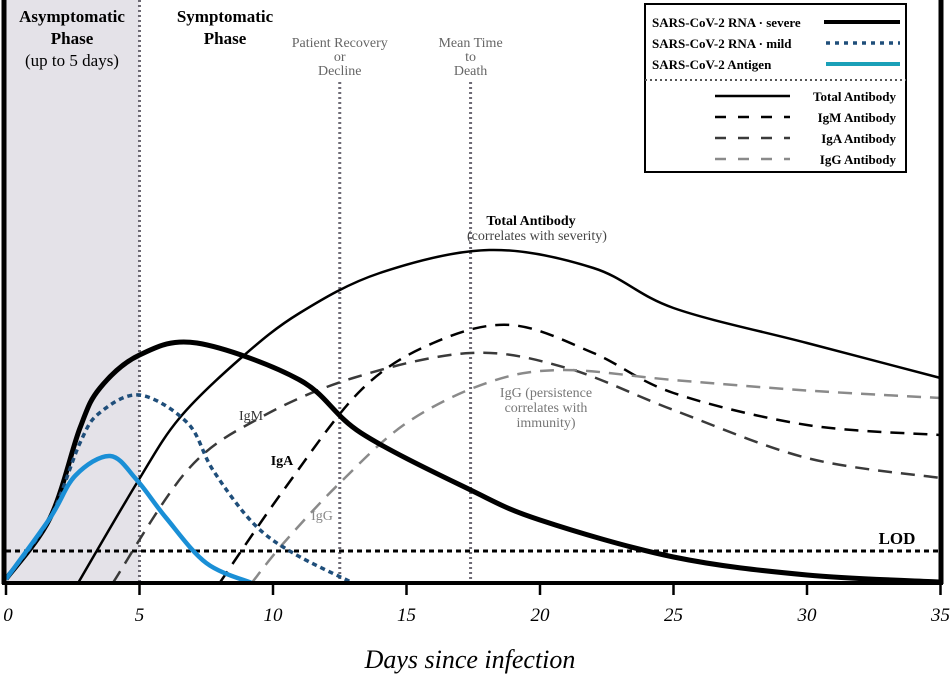  I want to click on total-antibody-label: Total Antibody, so click(530, 221).